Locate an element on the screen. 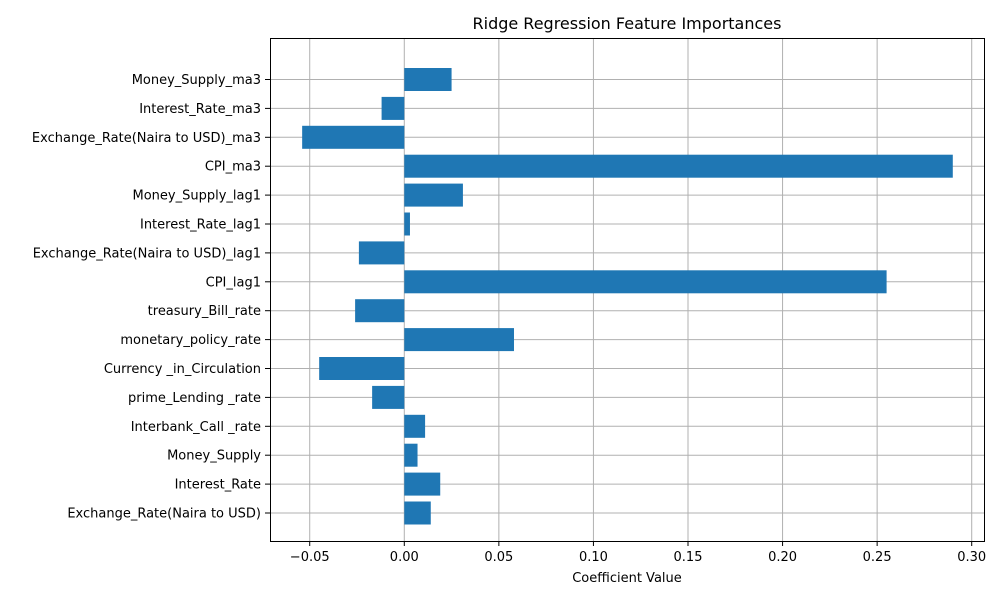  y-tick-label: Exchange_Rate(Naira to USD)_ma3 is located at coordinates (146, 138).